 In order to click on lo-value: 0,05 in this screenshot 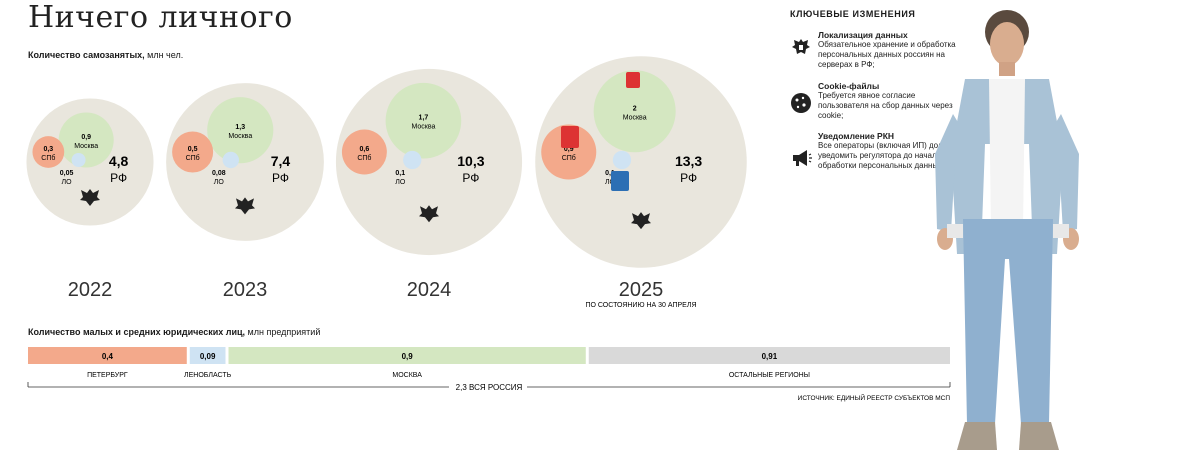, I will do `click(67, 173)`.